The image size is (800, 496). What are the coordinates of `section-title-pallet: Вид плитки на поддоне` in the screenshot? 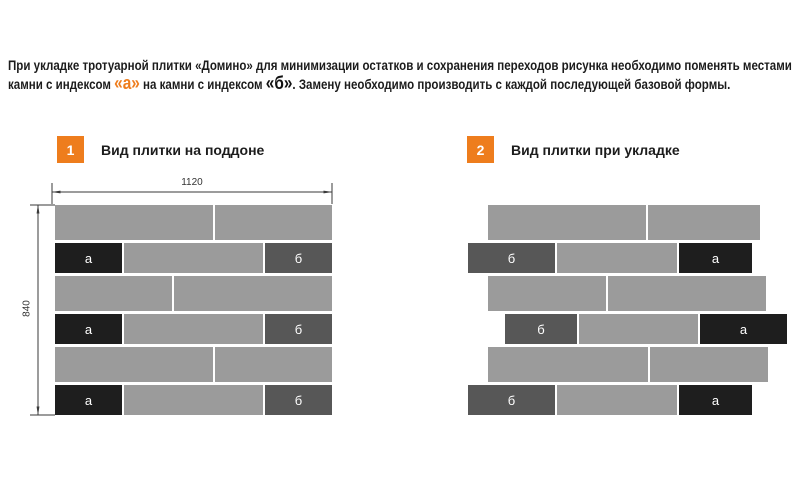 It's located at (183, 149).